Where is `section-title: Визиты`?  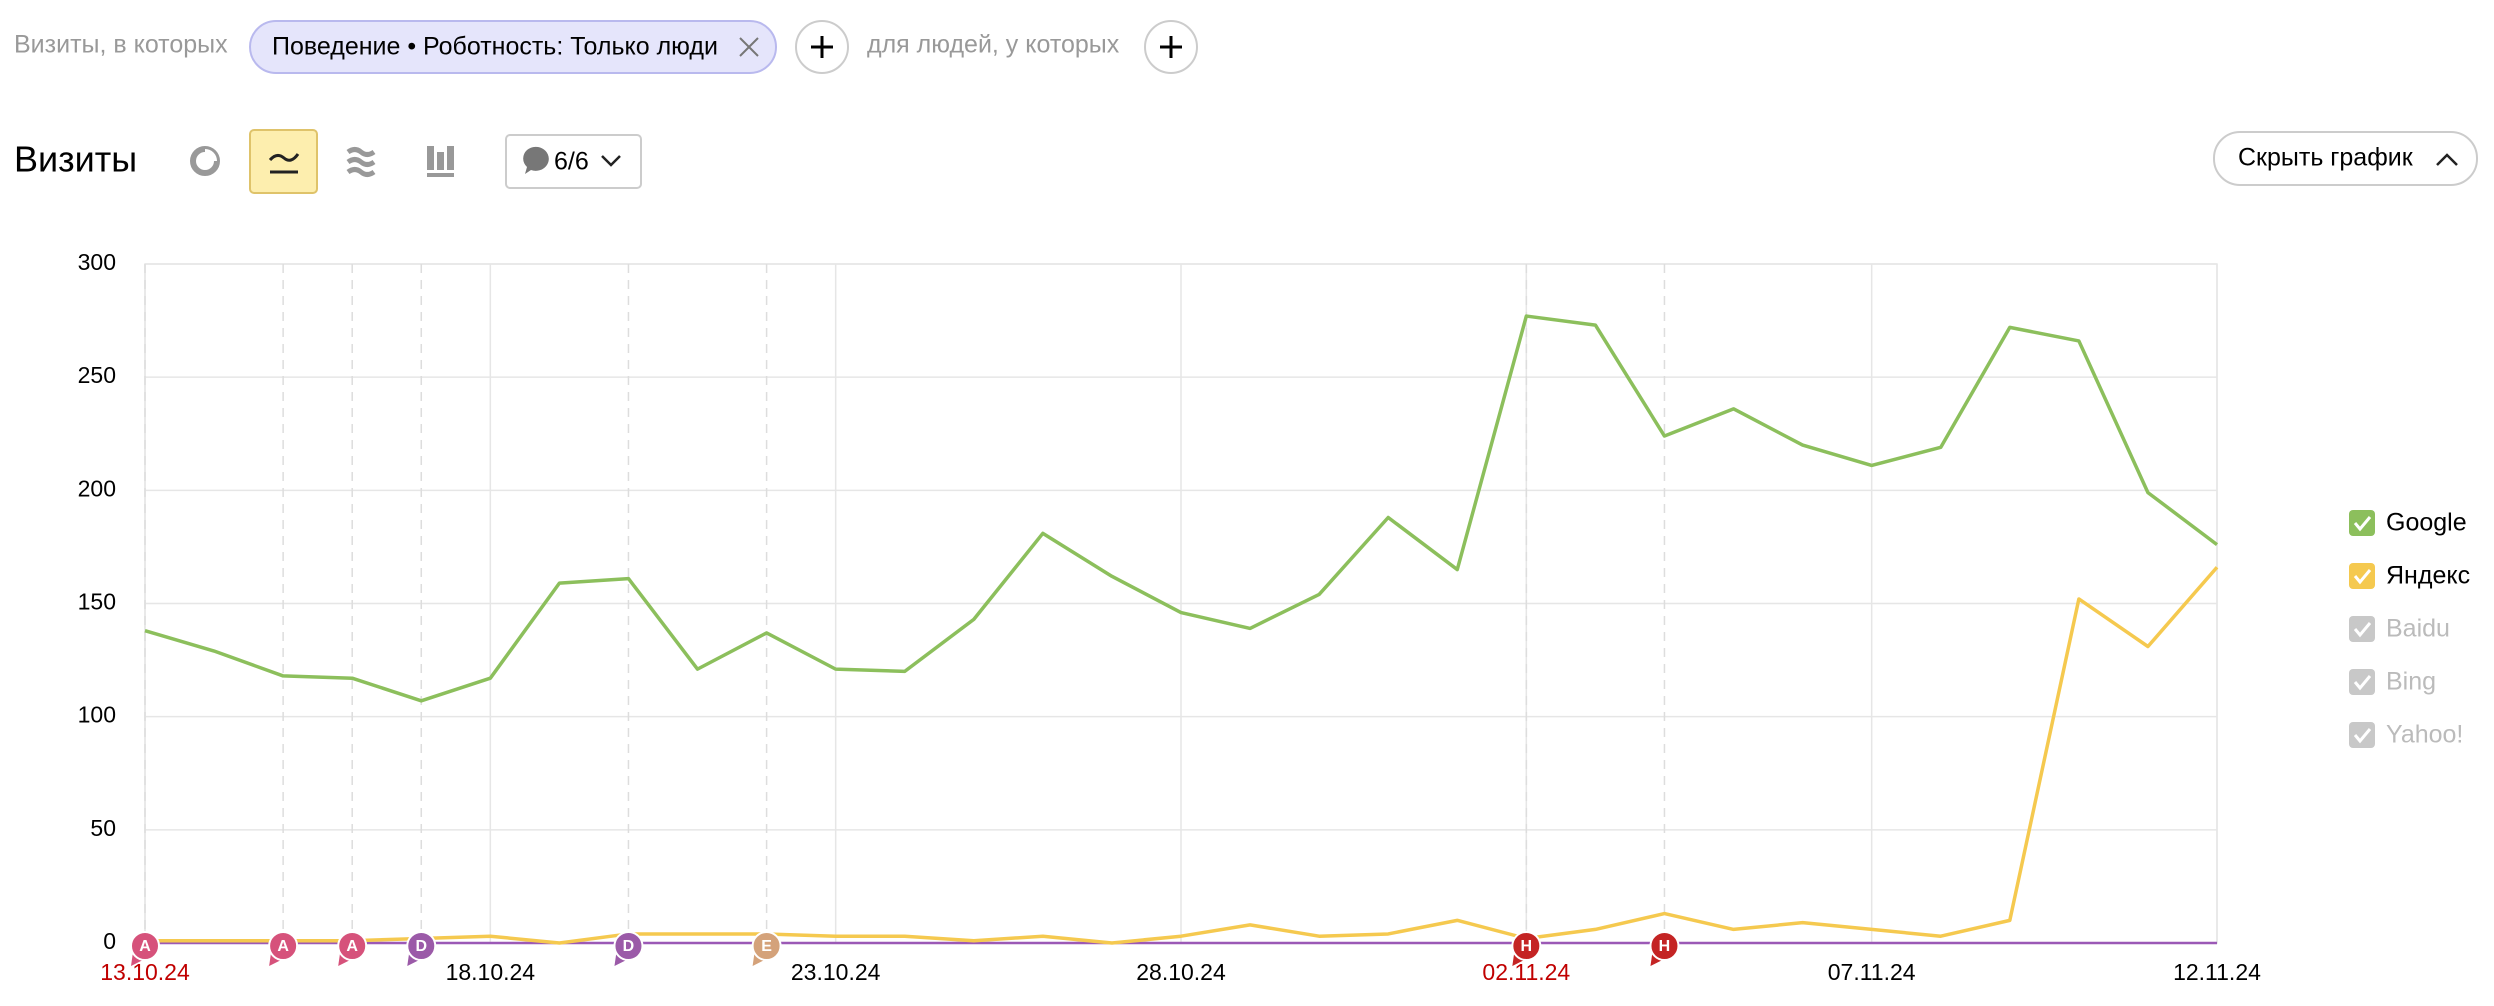
section-title: Визиты is located at coordinates (75, 159).